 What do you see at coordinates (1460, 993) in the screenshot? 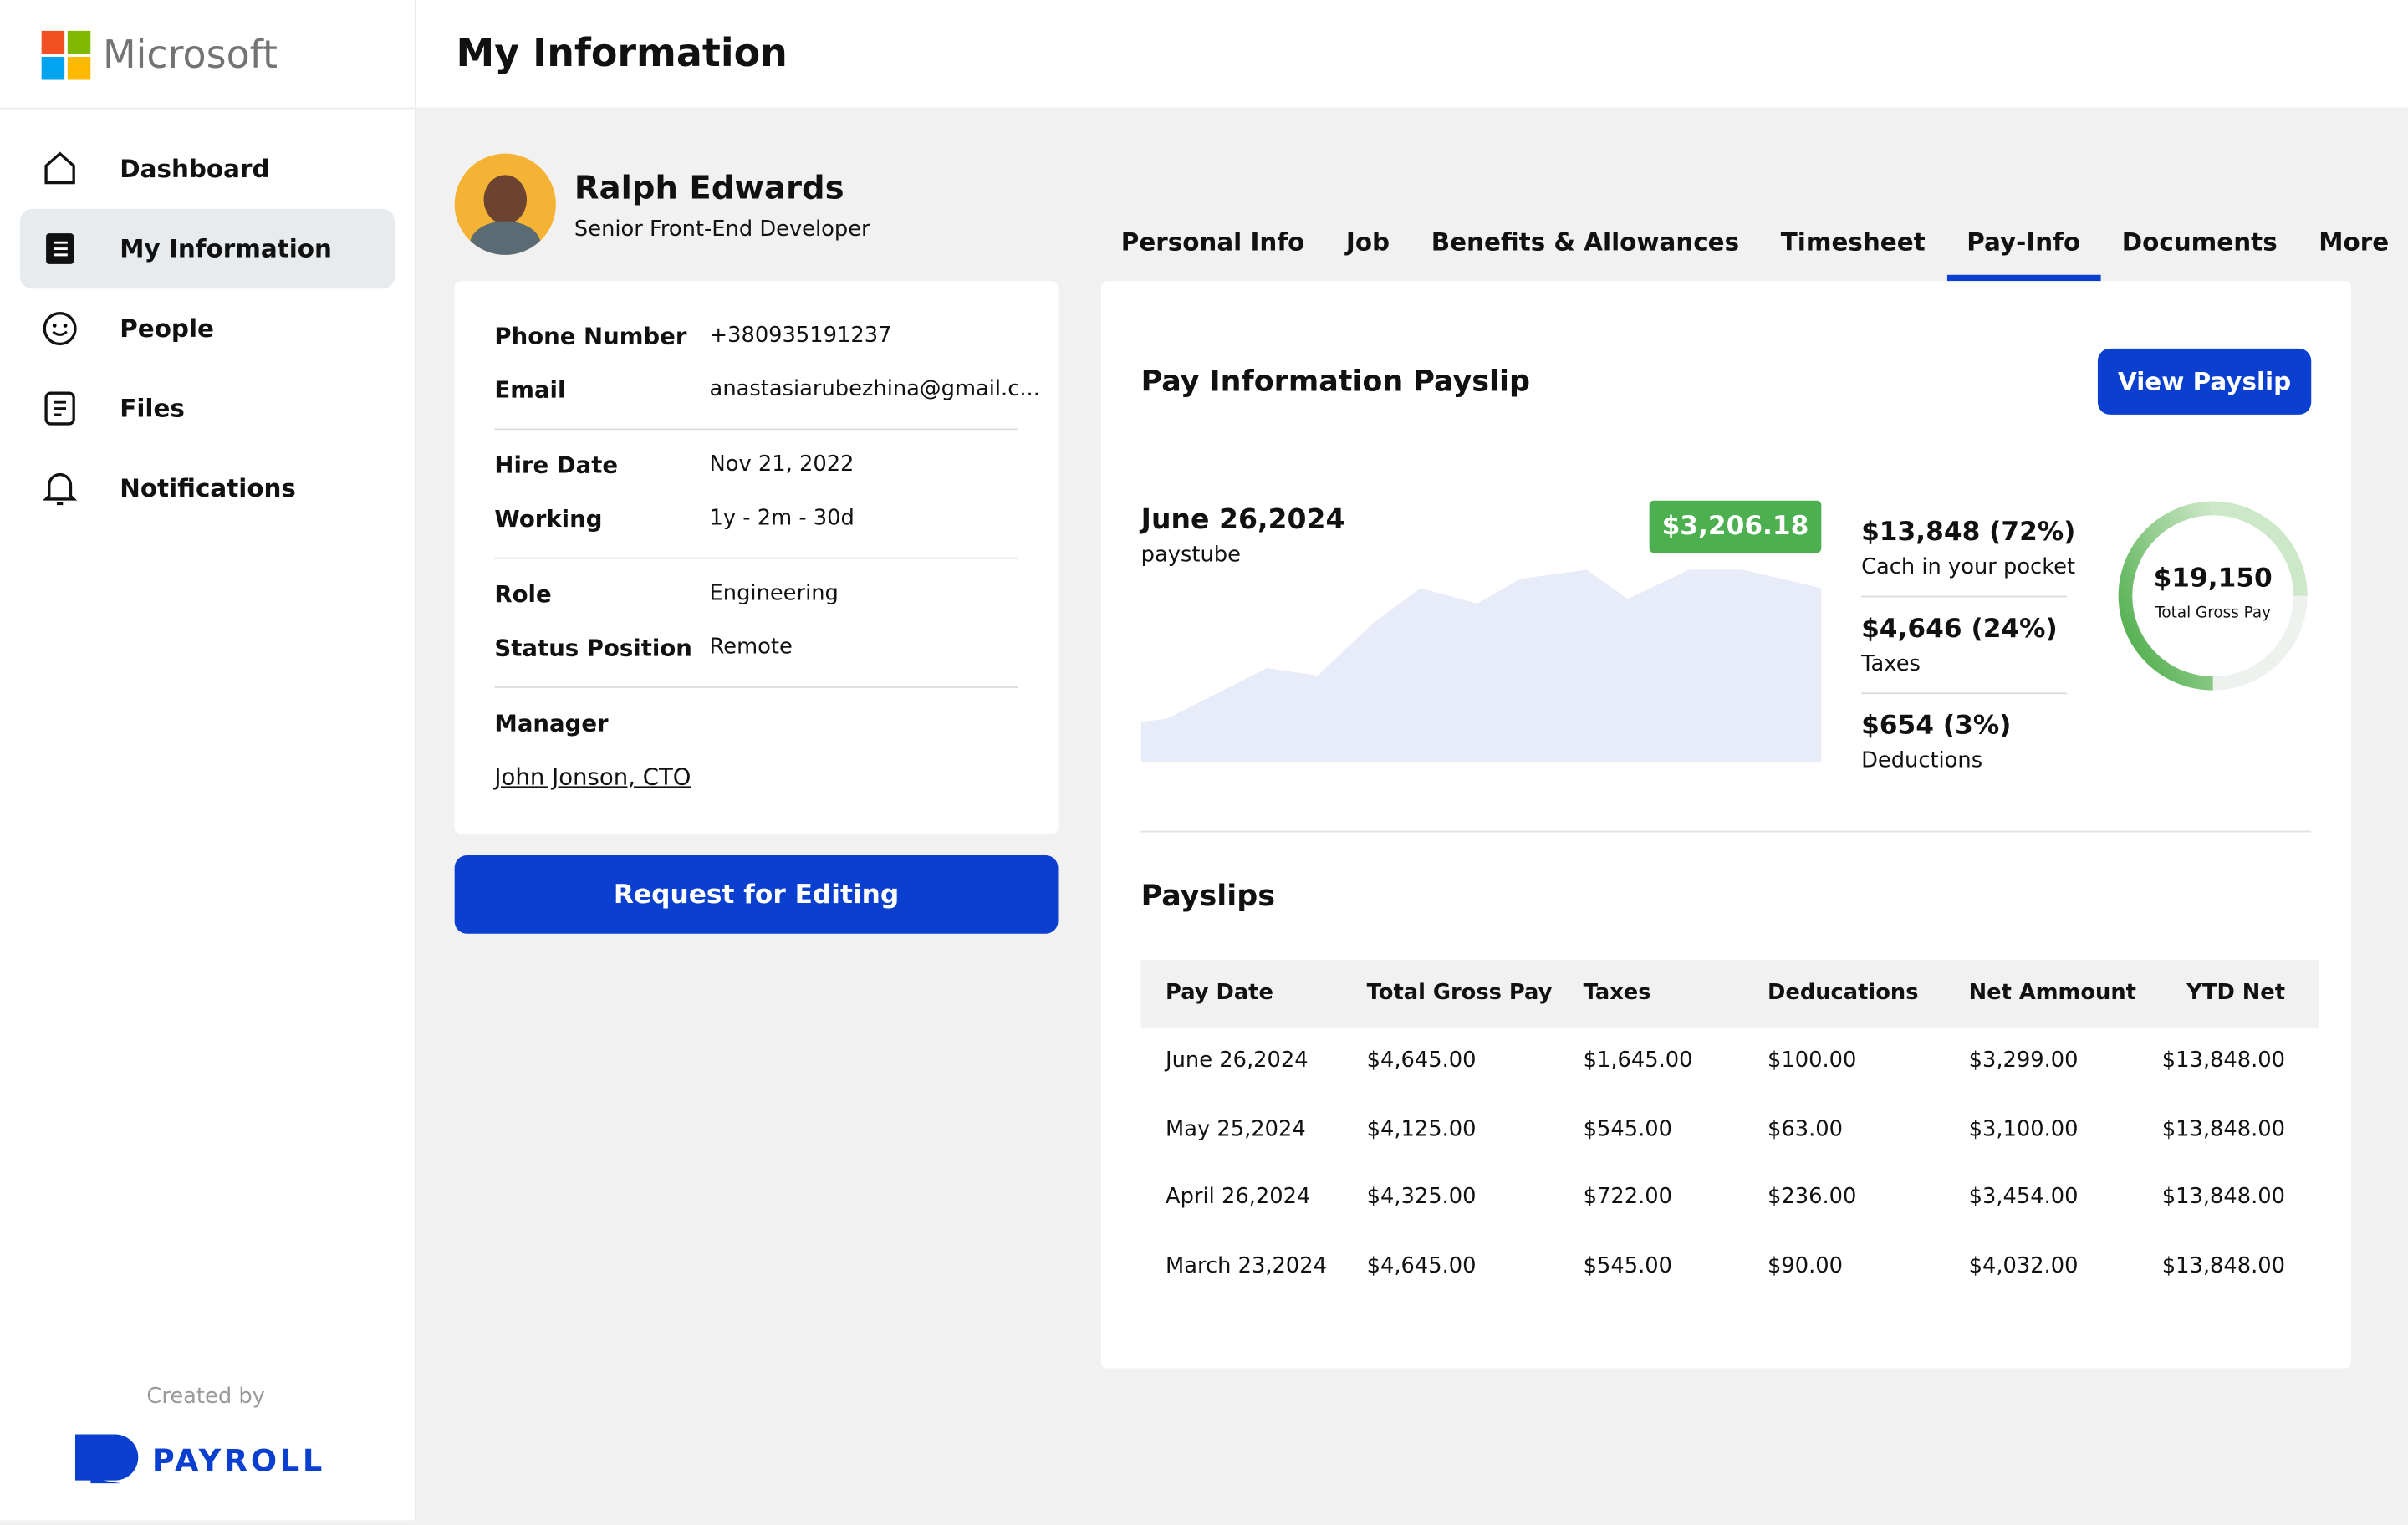
I see `column-header: Total Gross Pay` at bounding box center [1460, 993].